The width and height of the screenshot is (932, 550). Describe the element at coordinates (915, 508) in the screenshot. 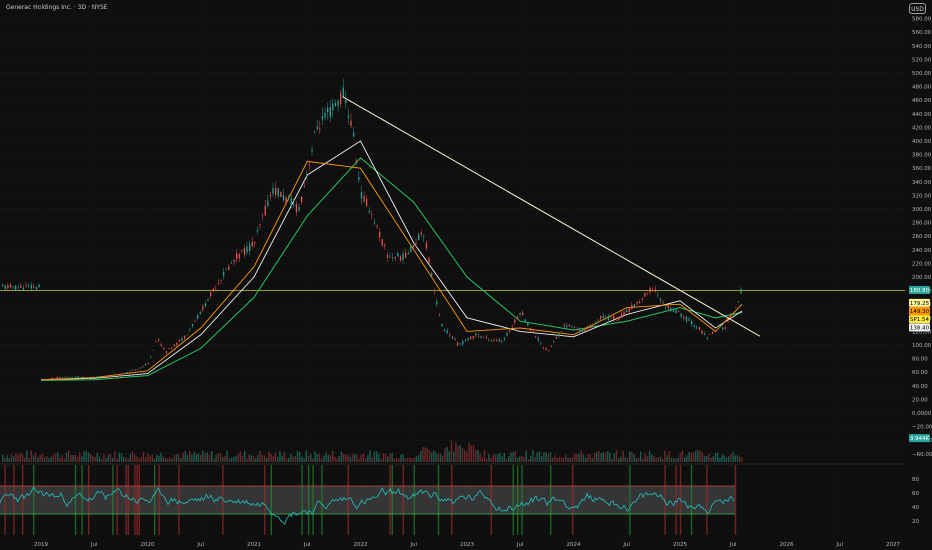

I see `rsi-tick-label: 40` at that location.